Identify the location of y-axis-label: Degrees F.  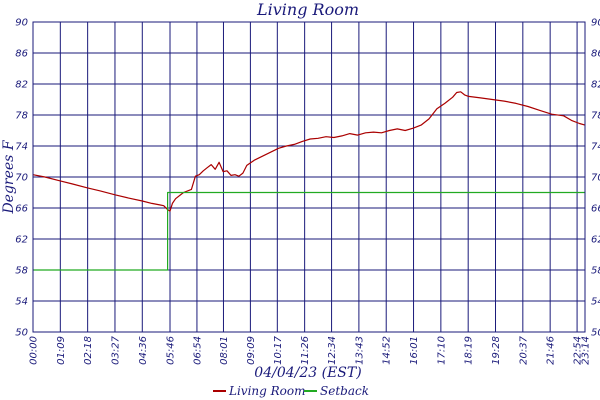
(9, 176).